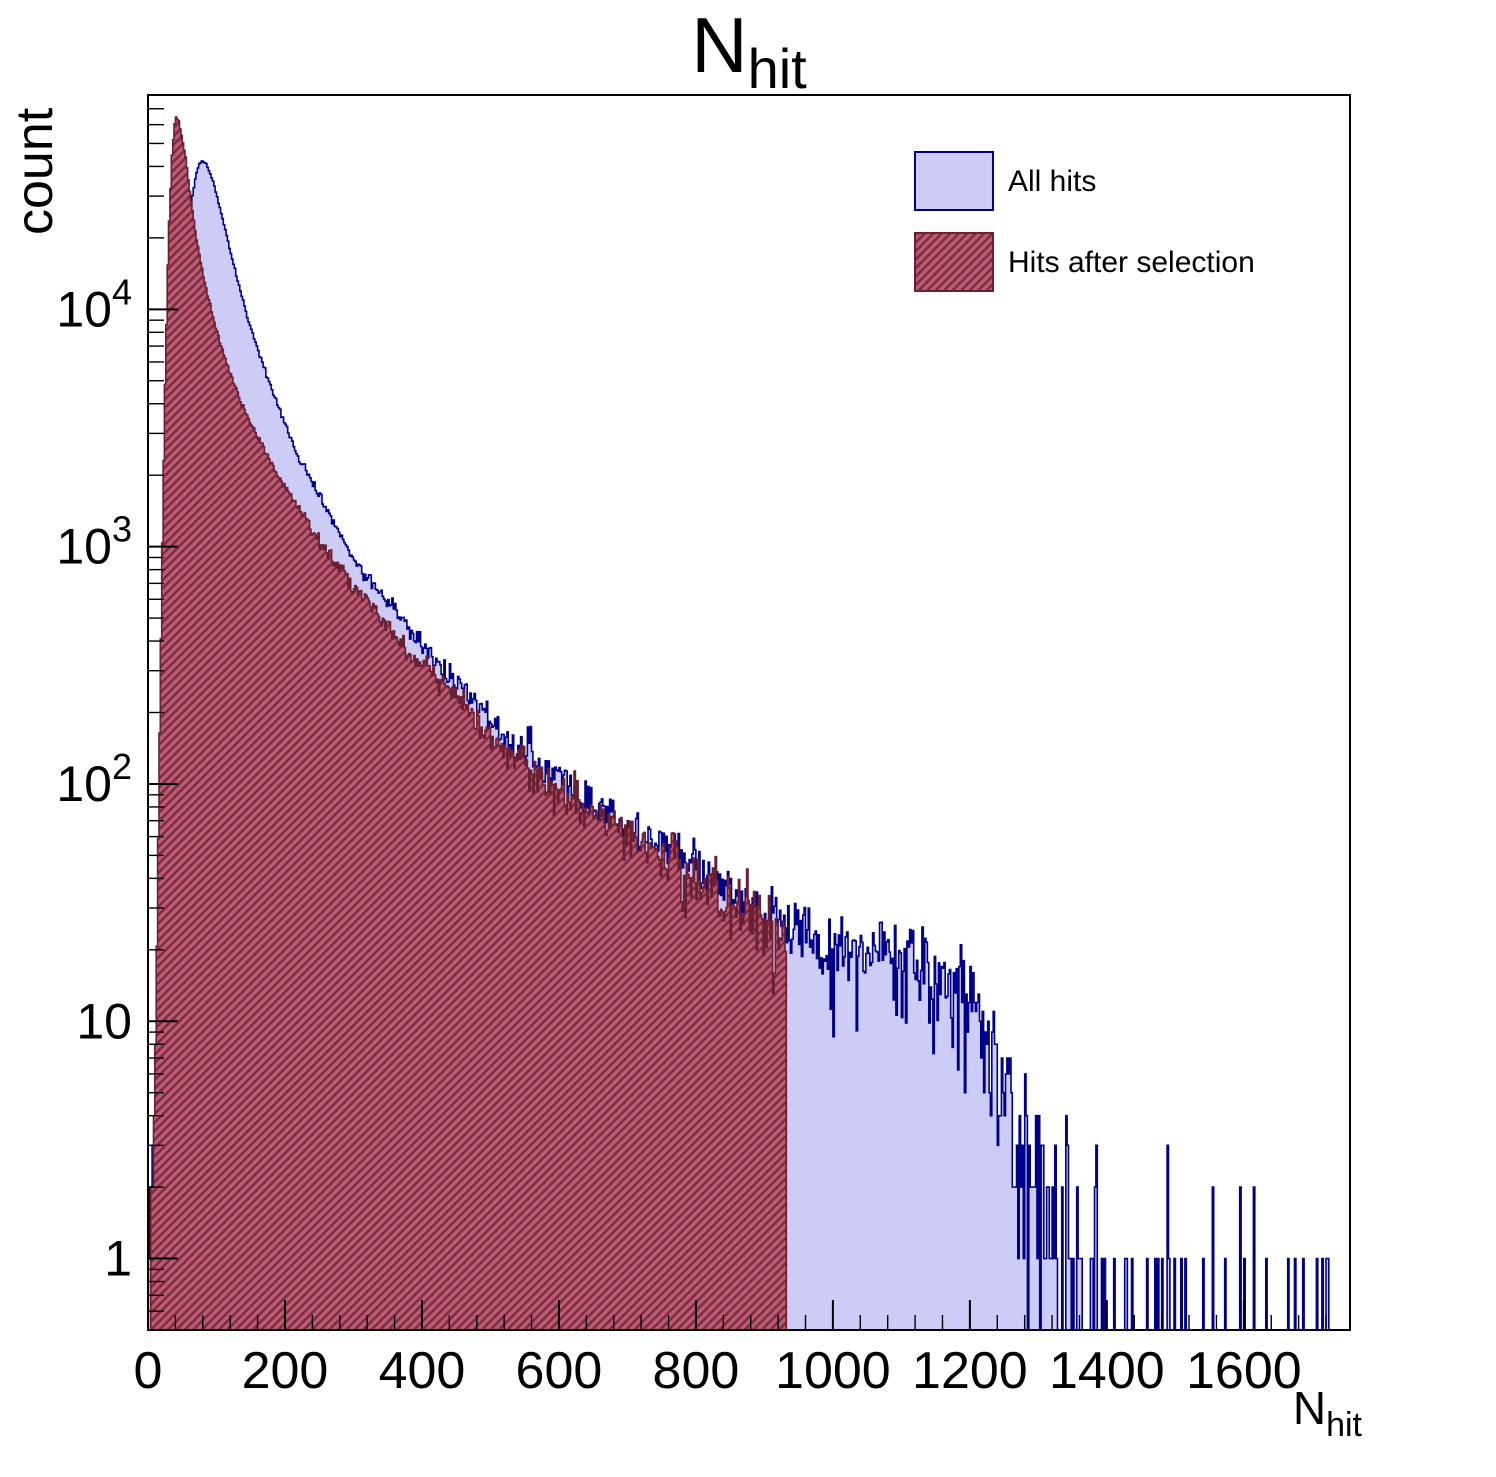 This screenshot has height=1477, width=1496. I want to click on x-tick-label: 1600, so click(1244, 1371).